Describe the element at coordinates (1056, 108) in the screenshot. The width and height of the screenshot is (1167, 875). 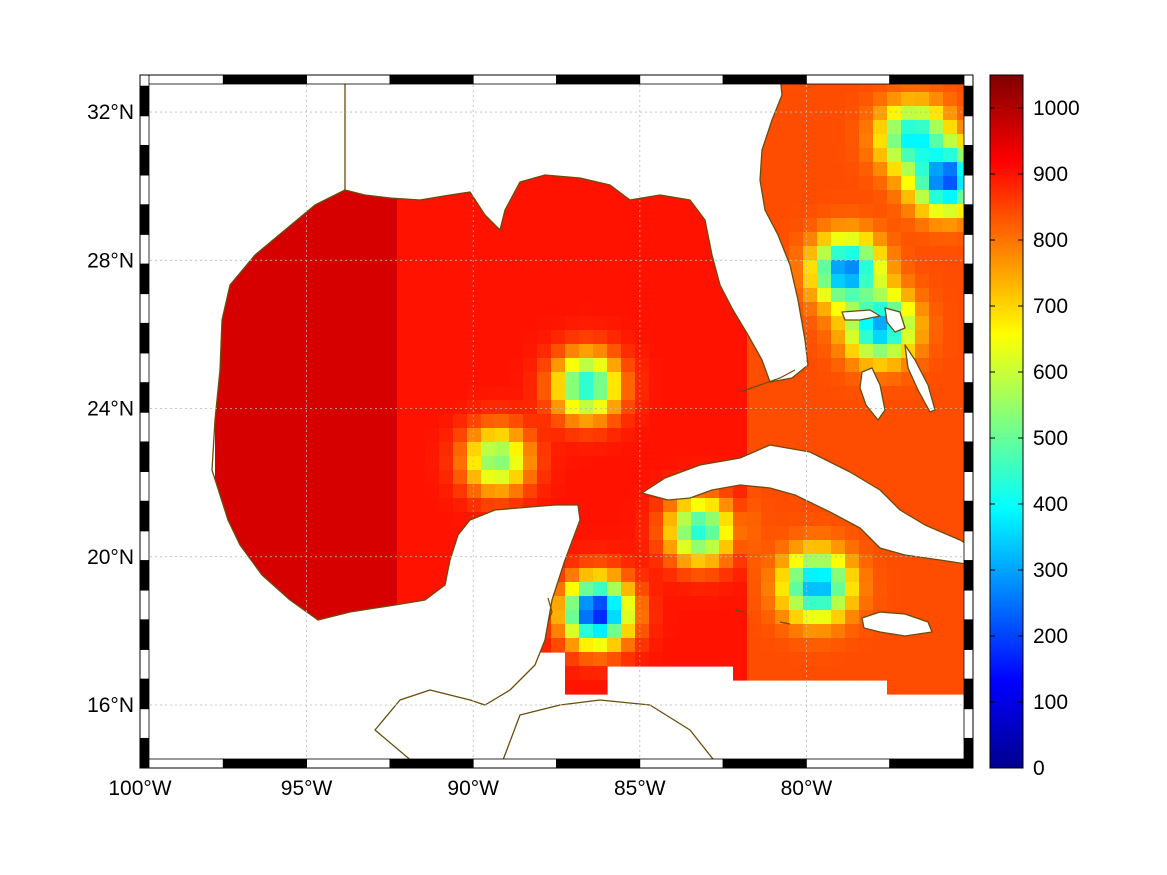
I see `colorbar-tick-label: 1000` at that location.